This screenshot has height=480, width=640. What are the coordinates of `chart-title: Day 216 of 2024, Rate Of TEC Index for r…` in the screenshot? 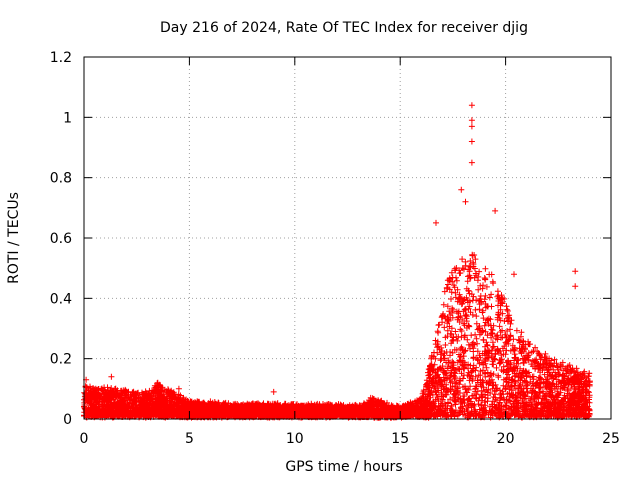 It's located at (344, 28).